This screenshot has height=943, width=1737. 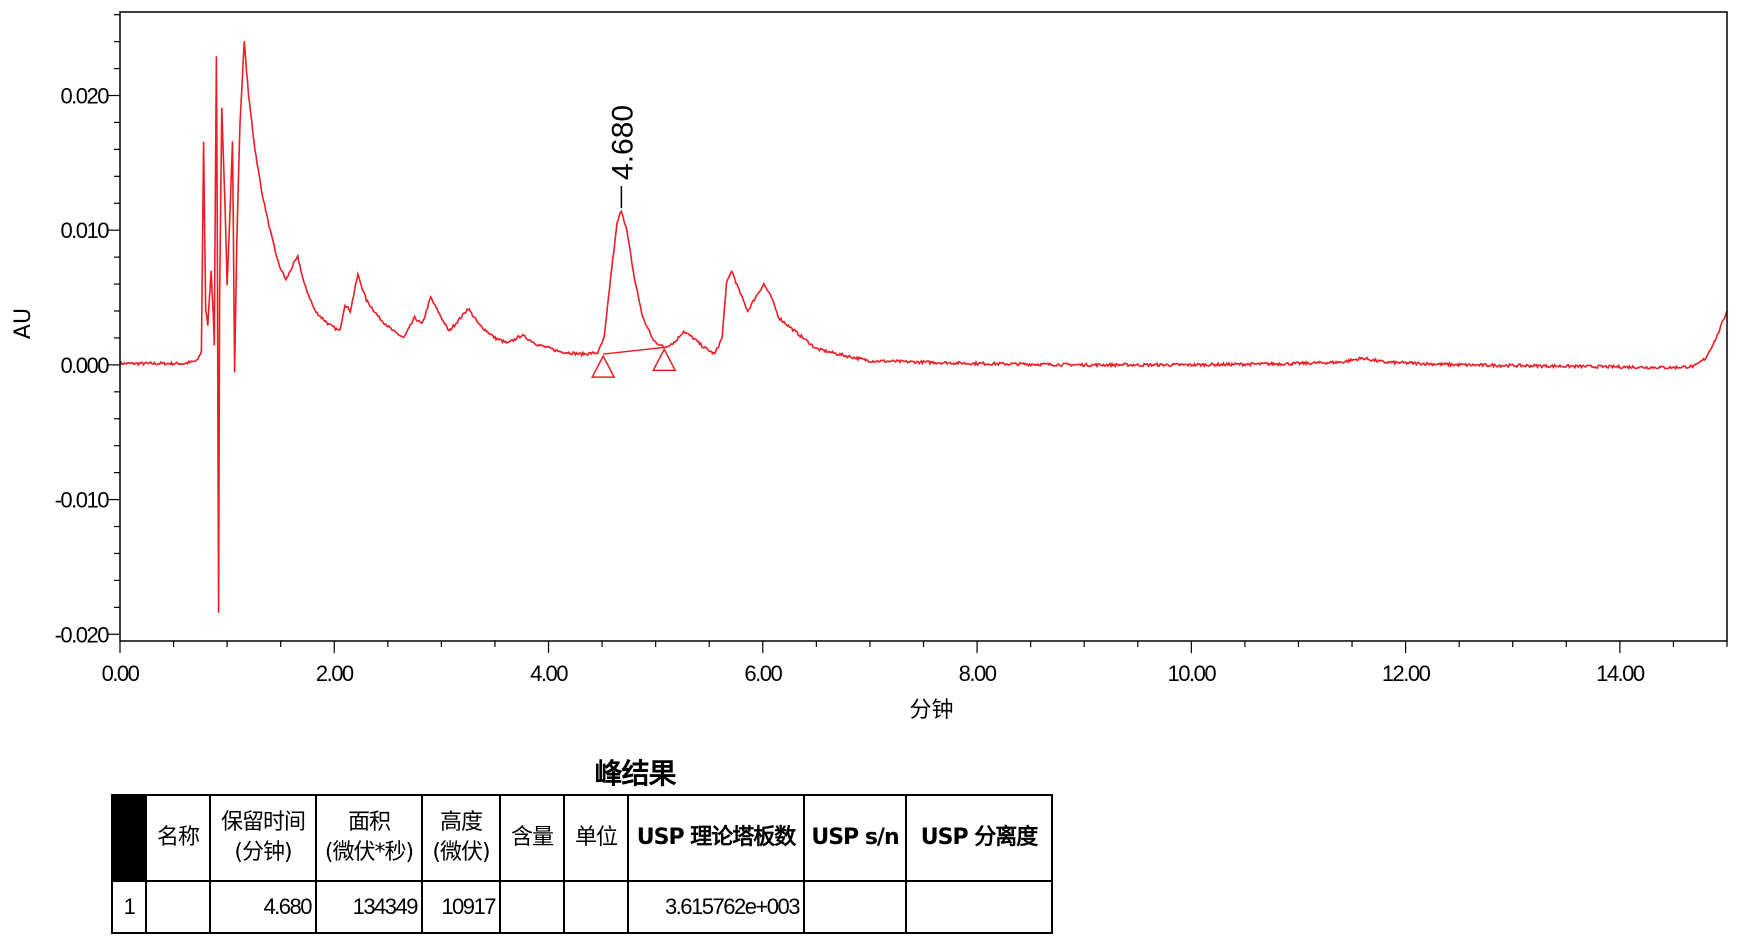 I want to click on height-cell: 10917, so click(x=461, y=907).